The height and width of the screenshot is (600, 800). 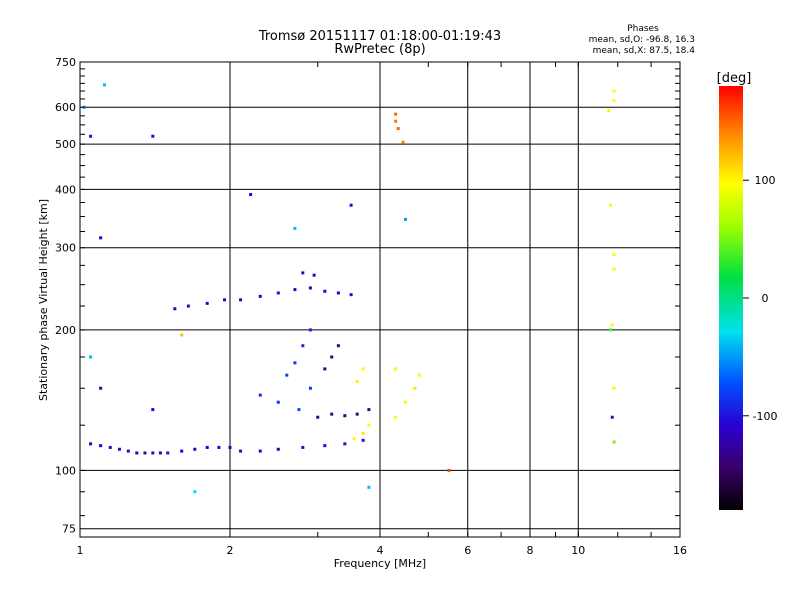 I want to click on y-tick-label: 400, so click(x=65, y=189).